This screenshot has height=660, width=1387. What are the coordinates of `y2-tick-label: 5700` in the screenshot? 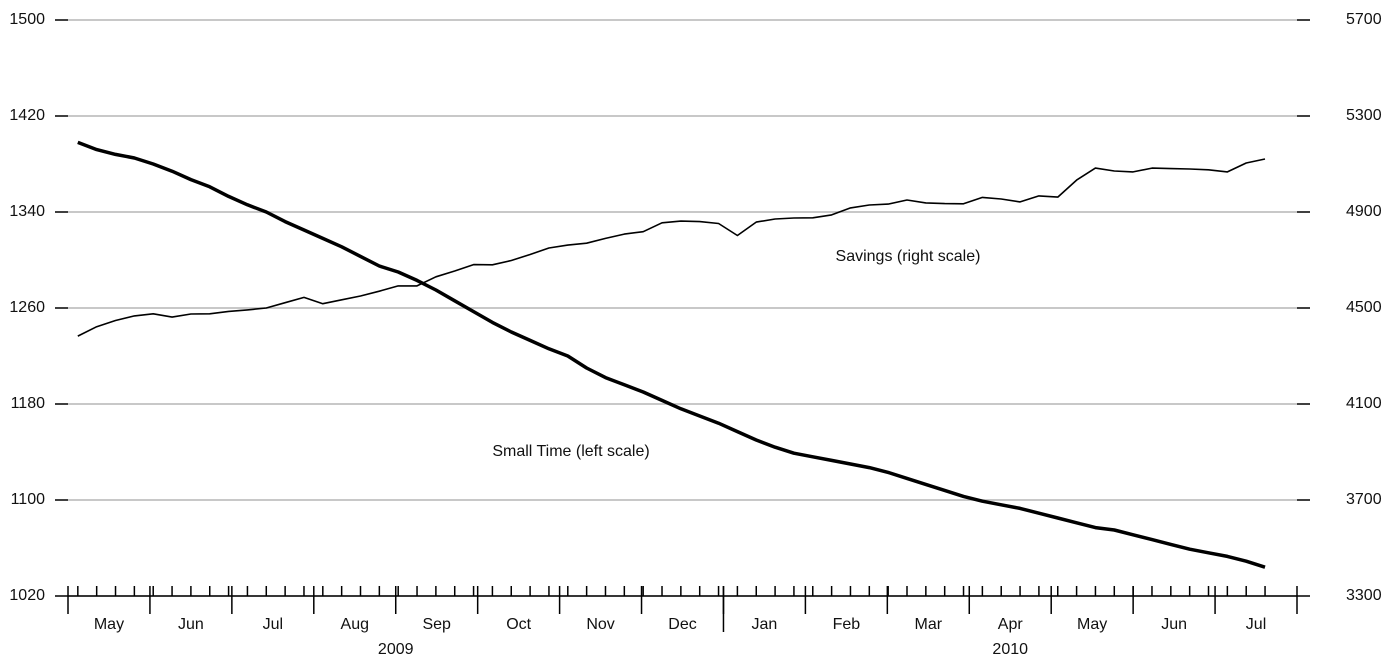 It's located at (1364, 19).